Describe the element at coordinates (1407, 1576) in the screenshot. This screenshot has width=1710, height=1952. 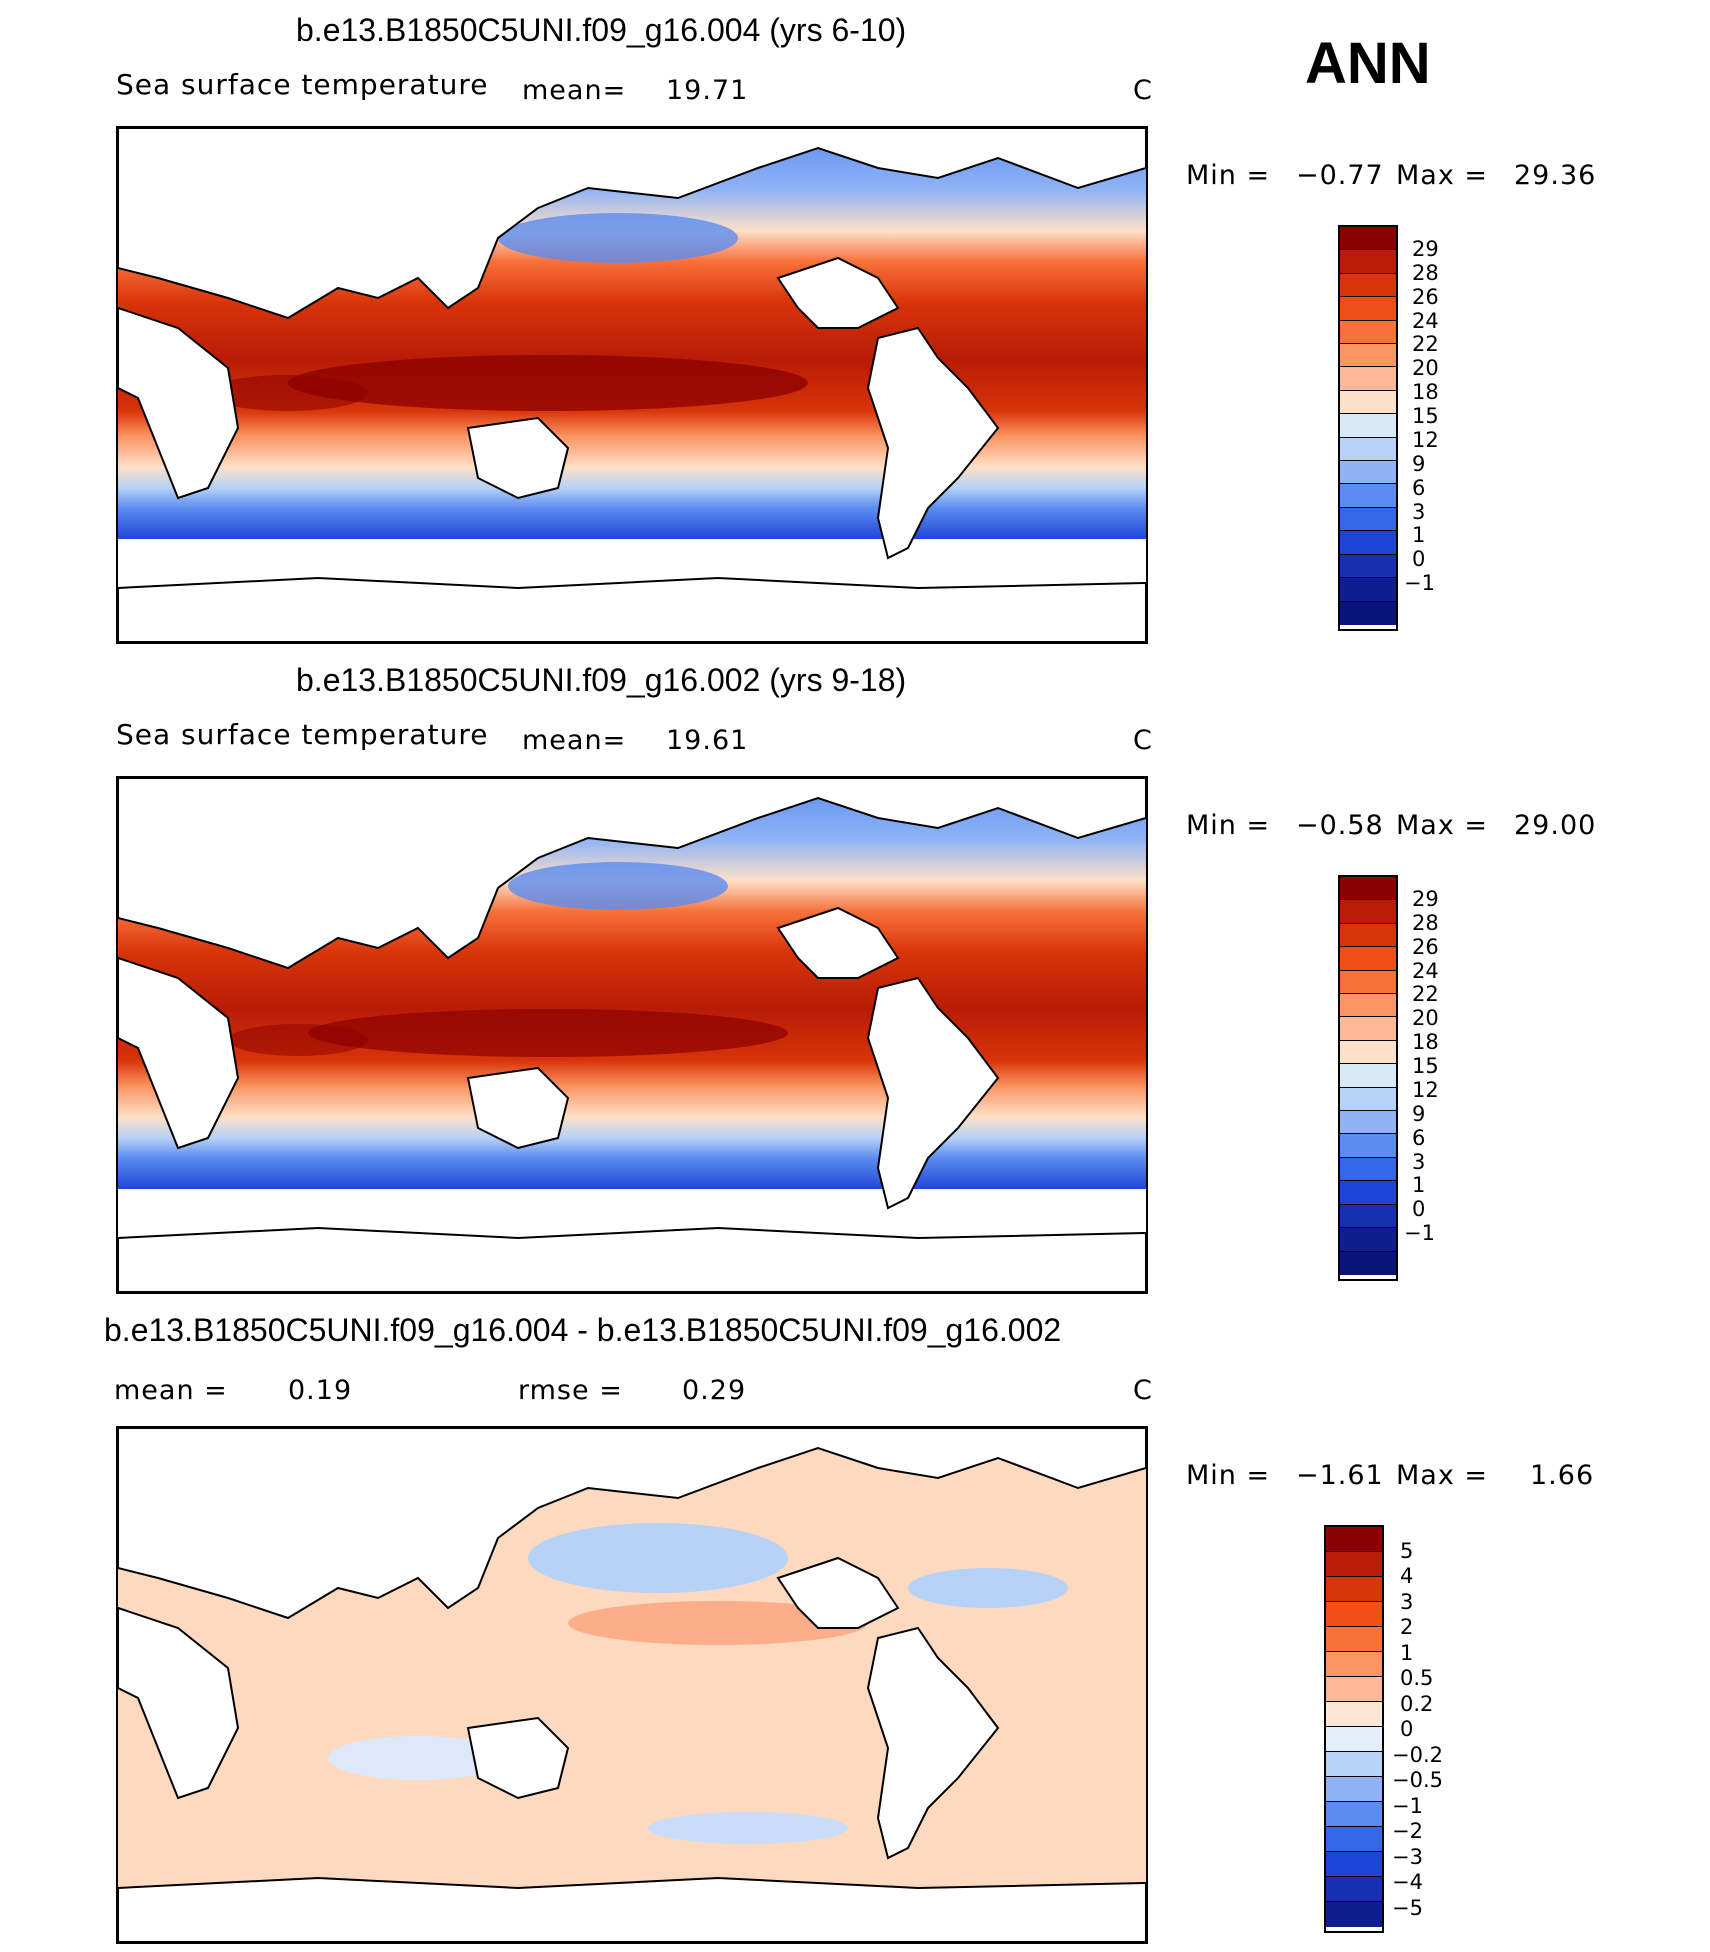
I see `colorbar-tick-label: 4` at that location.